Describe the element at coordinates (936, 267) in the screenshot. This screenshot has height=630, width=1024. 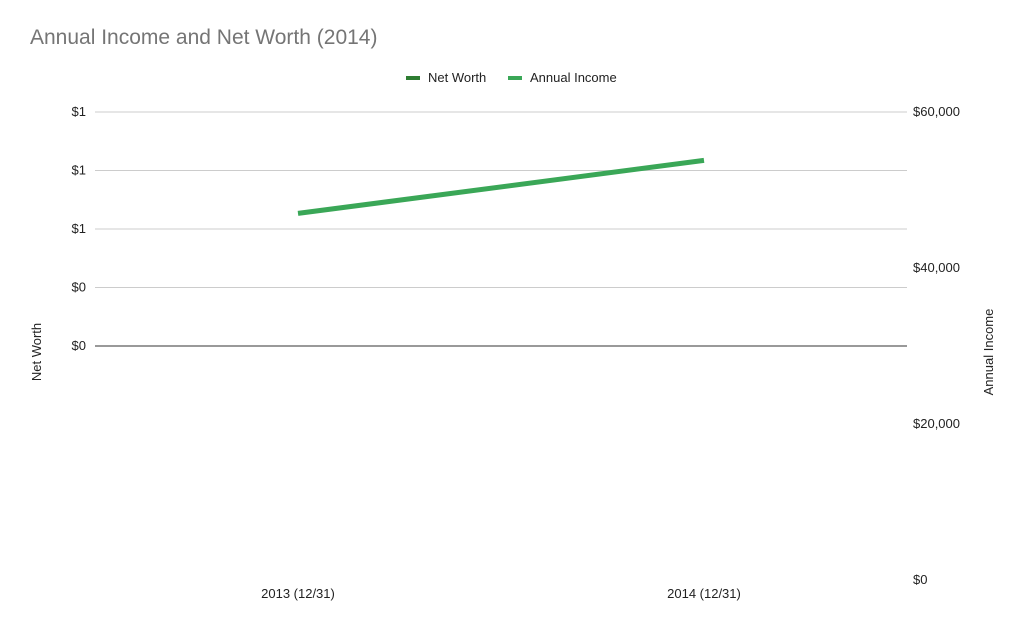
I see `y-right-tick-label-2: $40,000` at that location.